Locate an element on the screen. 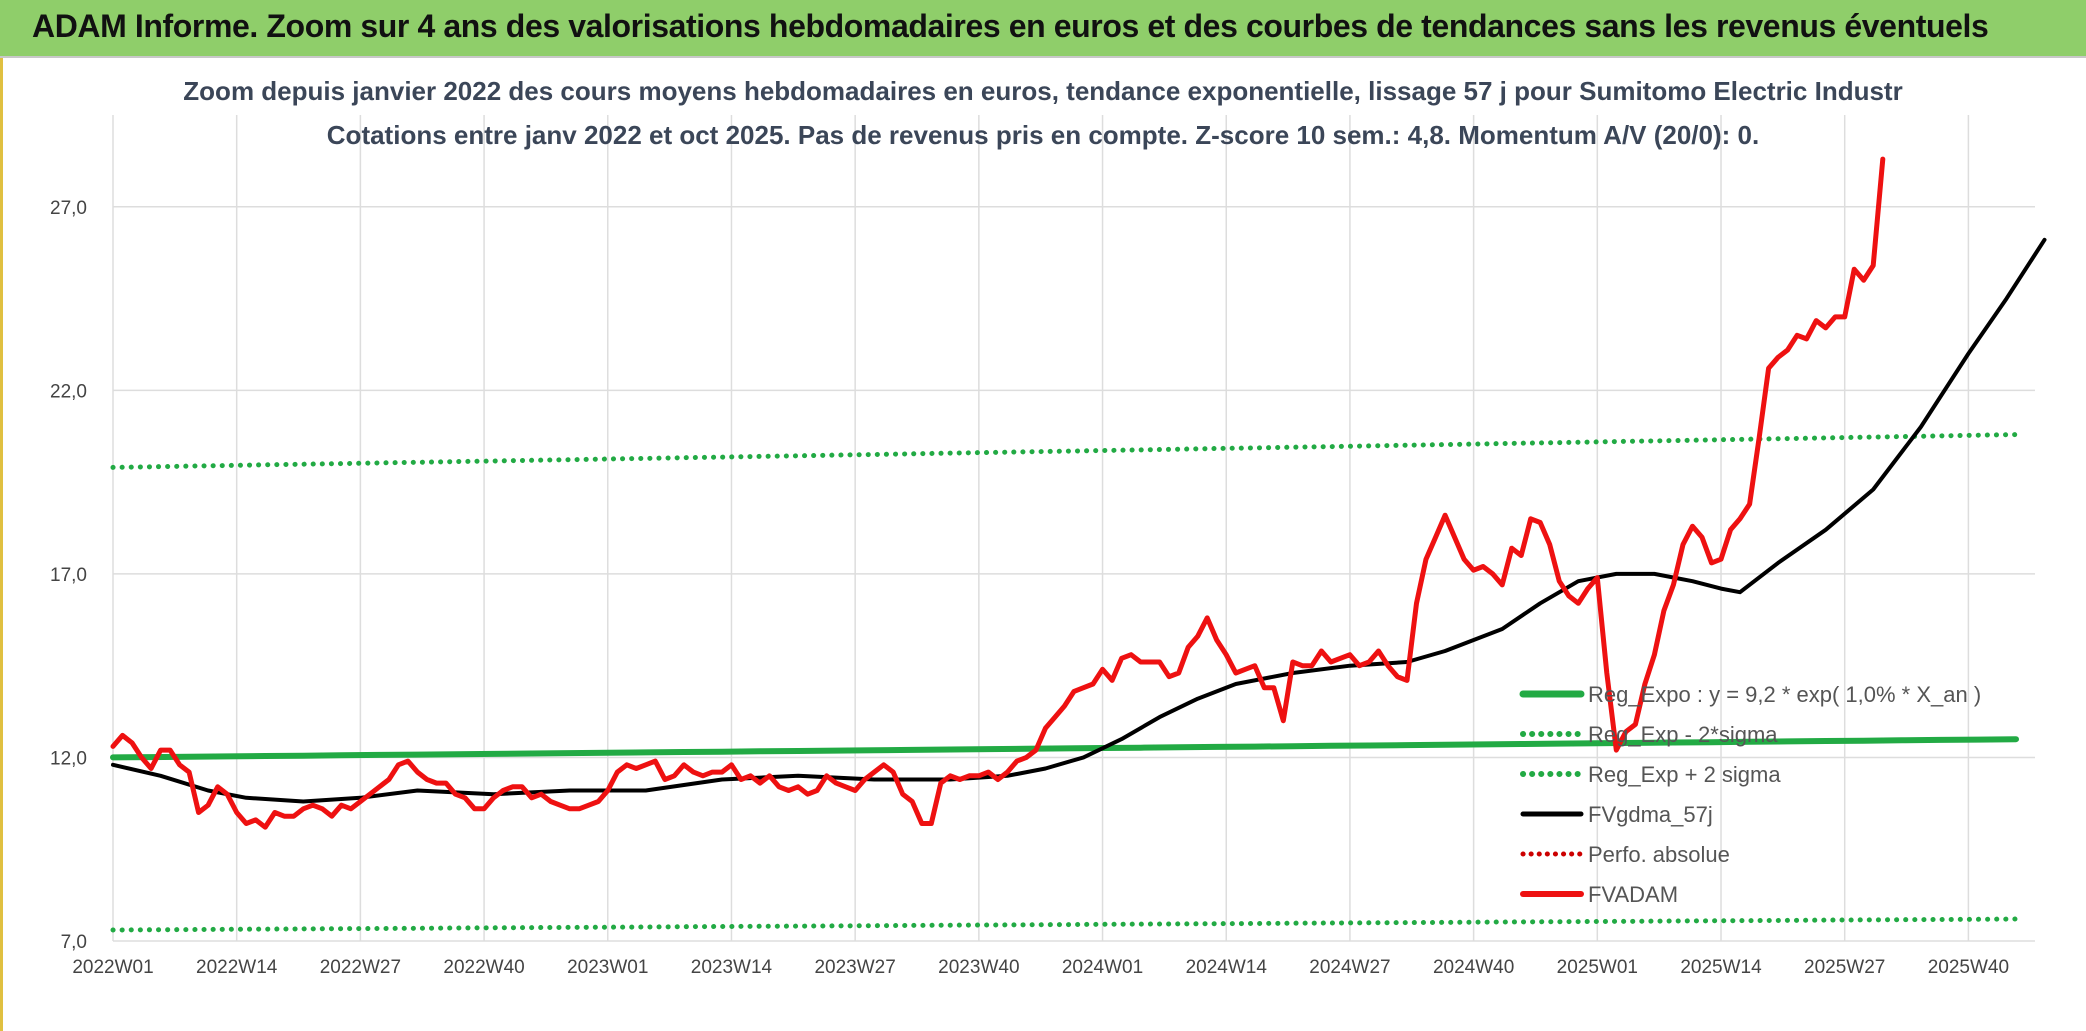 This screenshot has width=2086, height=1031. y-tick-label: 22,0 is located at coordinates (68, 391).